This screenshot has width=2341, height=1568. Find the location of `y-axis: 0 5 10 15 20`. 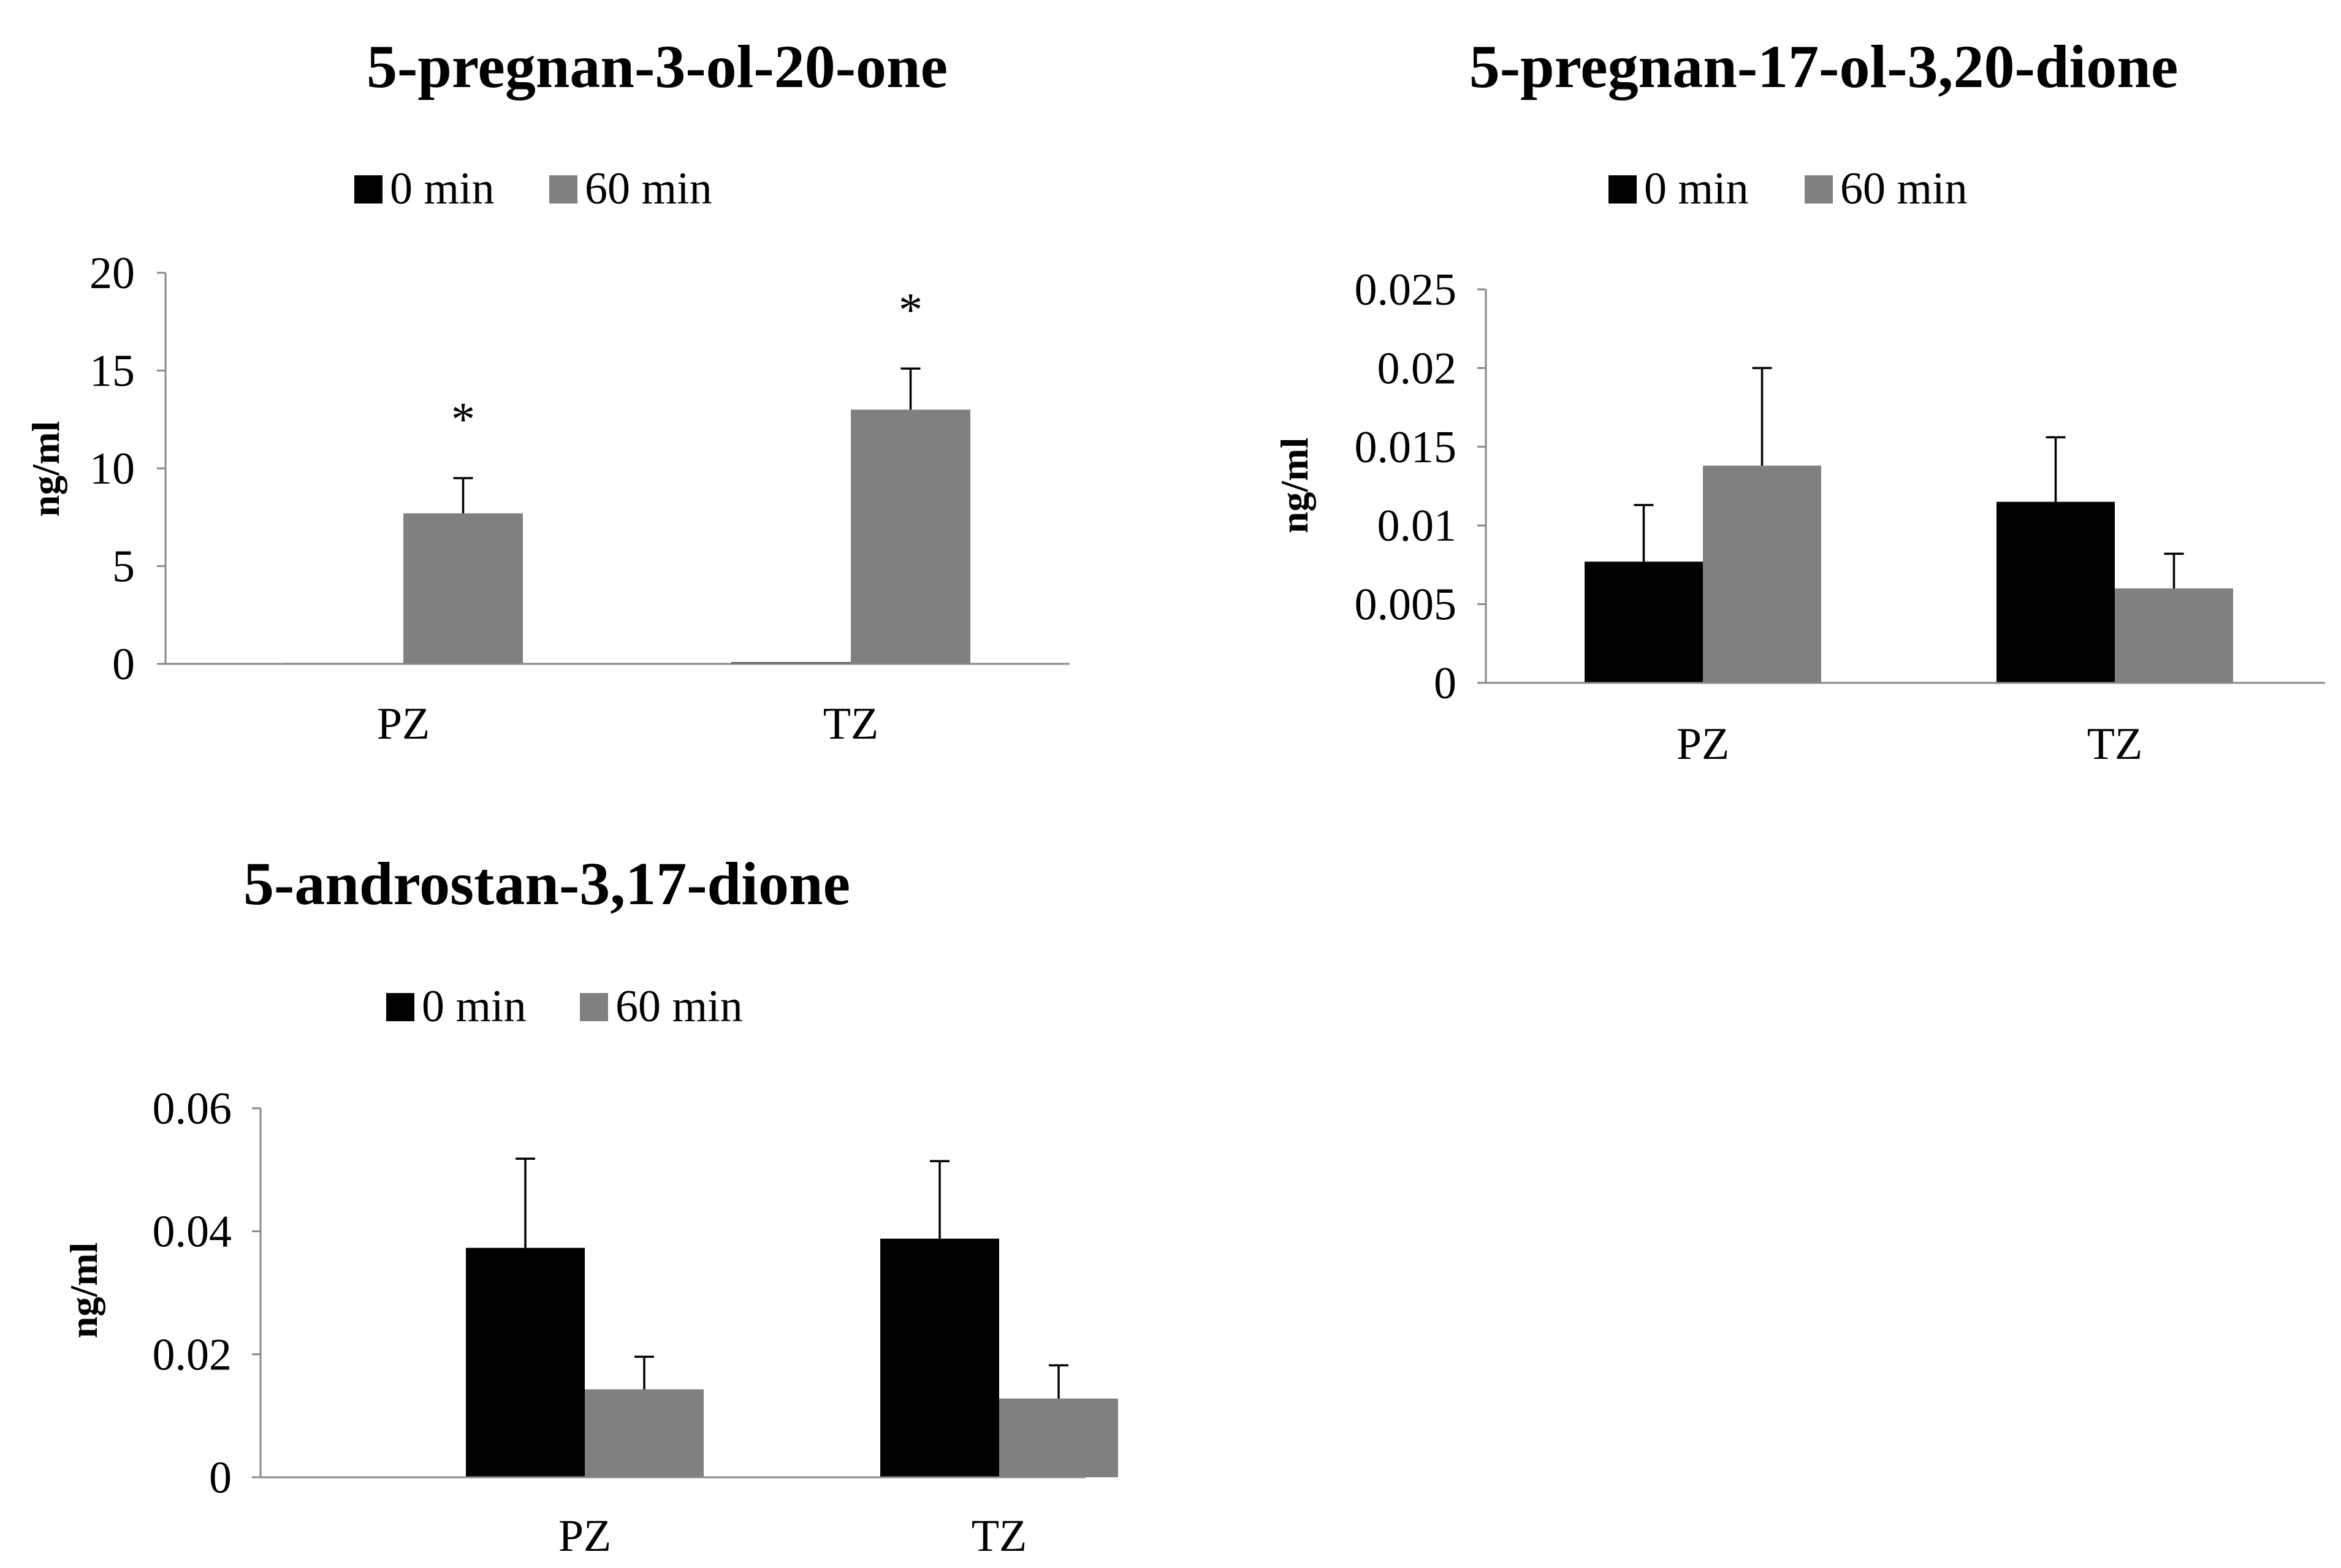

y-axis: 0 5 10 15 20 is located at coordinates (128, 469).